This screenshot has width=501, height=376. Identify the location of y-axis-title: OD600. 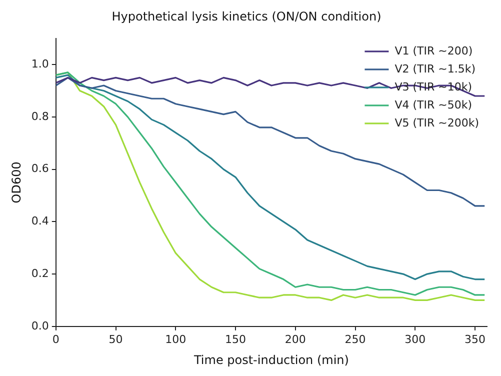
(16, 183).